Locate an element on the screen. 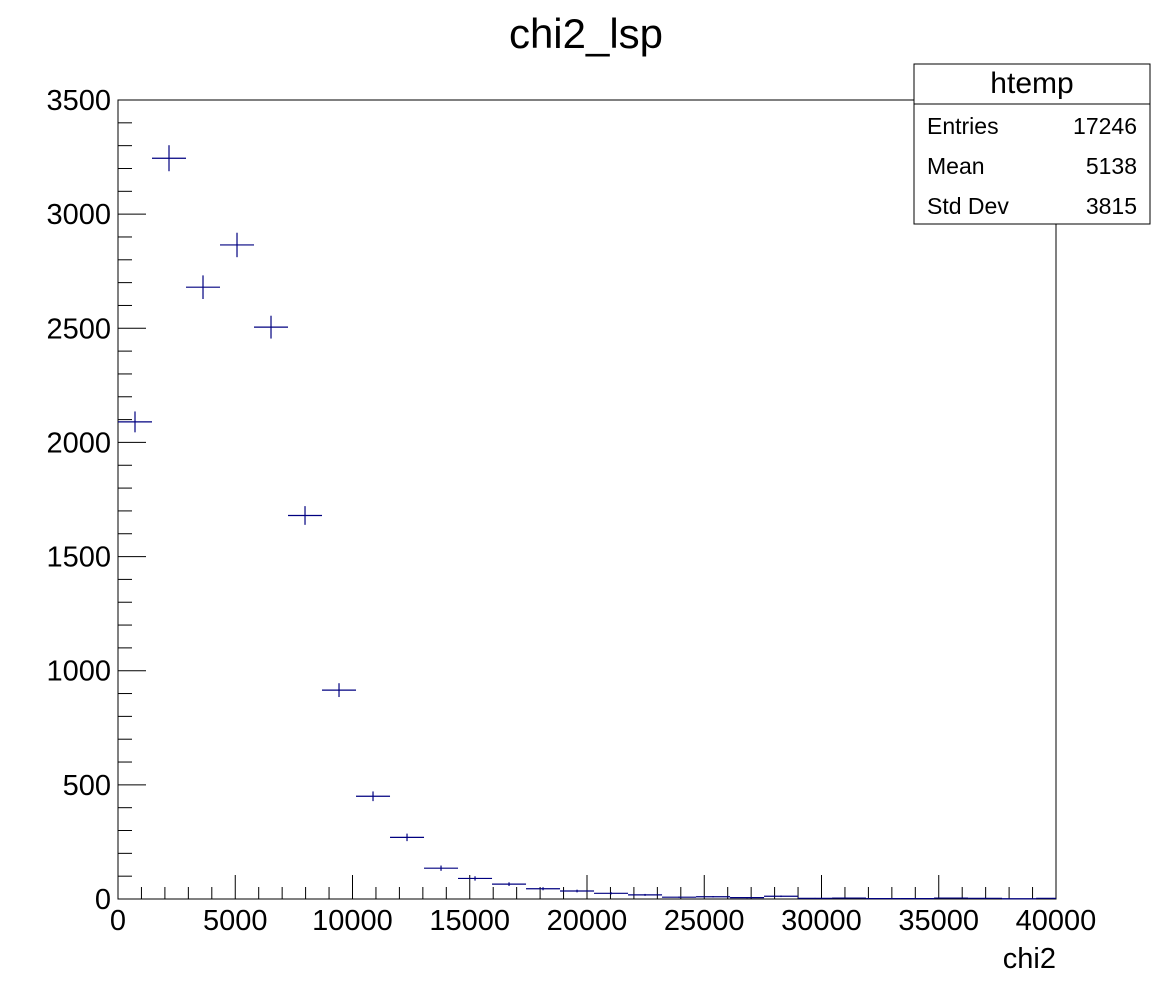 This screenshot has height=999, width=1173. y-tick-label: 2000 is located at coordinates (78, 443).